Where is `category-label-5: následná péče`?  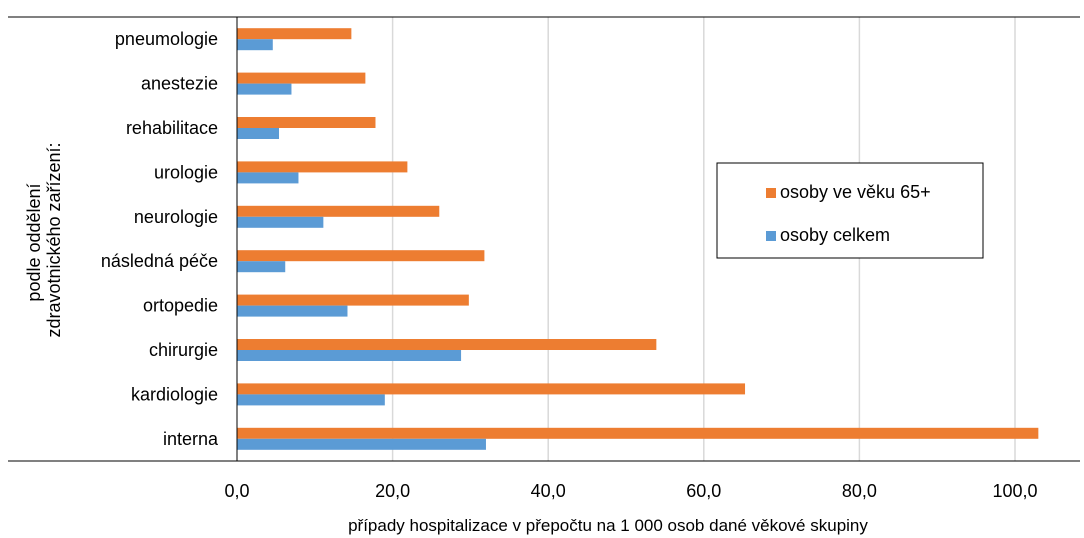
category-label-5: následná péče is located at coordinates (159, 261).